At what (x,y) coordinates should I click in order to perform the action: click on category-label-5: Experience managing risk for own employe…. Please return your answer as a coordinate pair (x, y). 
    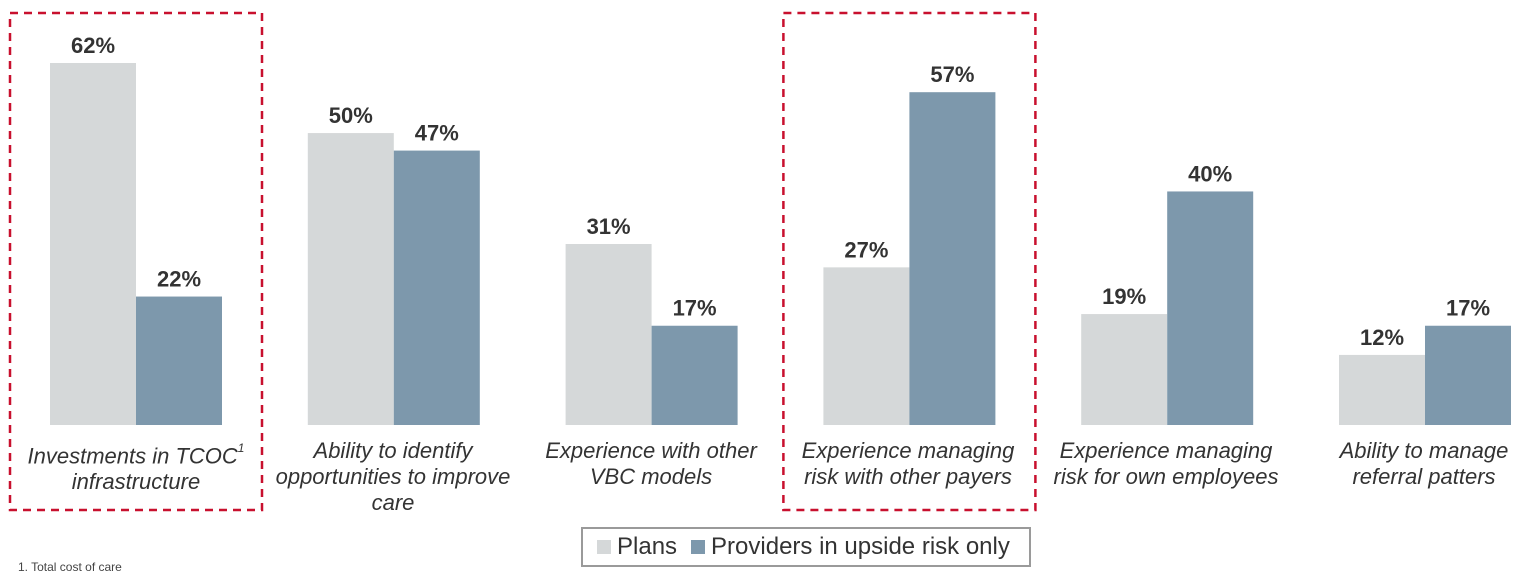
    Looking at the image, I should click on (1166, 463).